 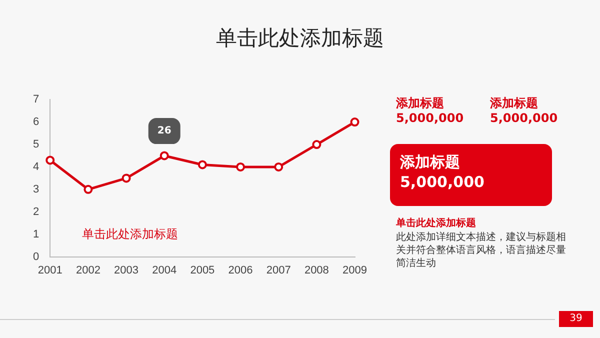 What do you see at coordinates (50, 270) in the screenshot?
I see `x-tick-label: 2001` at bounding box center [50, 270].